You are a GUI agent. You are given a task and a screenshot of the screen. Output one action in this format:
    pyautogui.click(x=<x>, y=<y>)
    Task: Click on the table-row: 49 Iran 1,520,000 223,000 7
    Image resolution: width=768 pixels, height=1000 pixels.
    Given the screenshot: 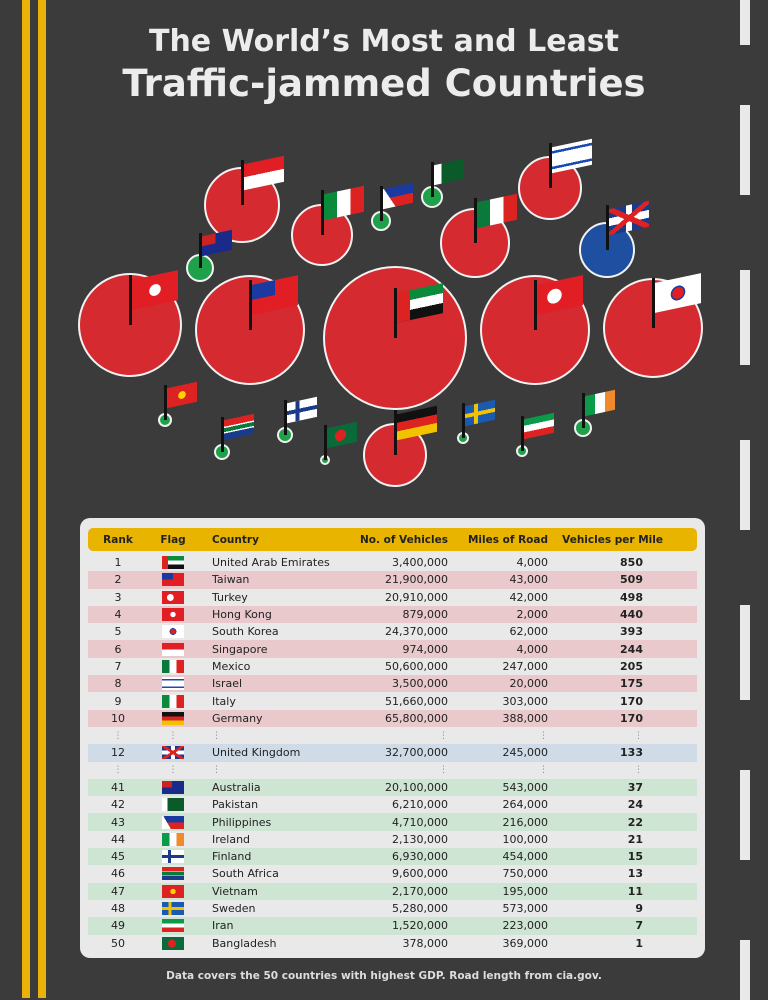 What is the action you would take?
    pyautogui.click(x=392, y=926)
    